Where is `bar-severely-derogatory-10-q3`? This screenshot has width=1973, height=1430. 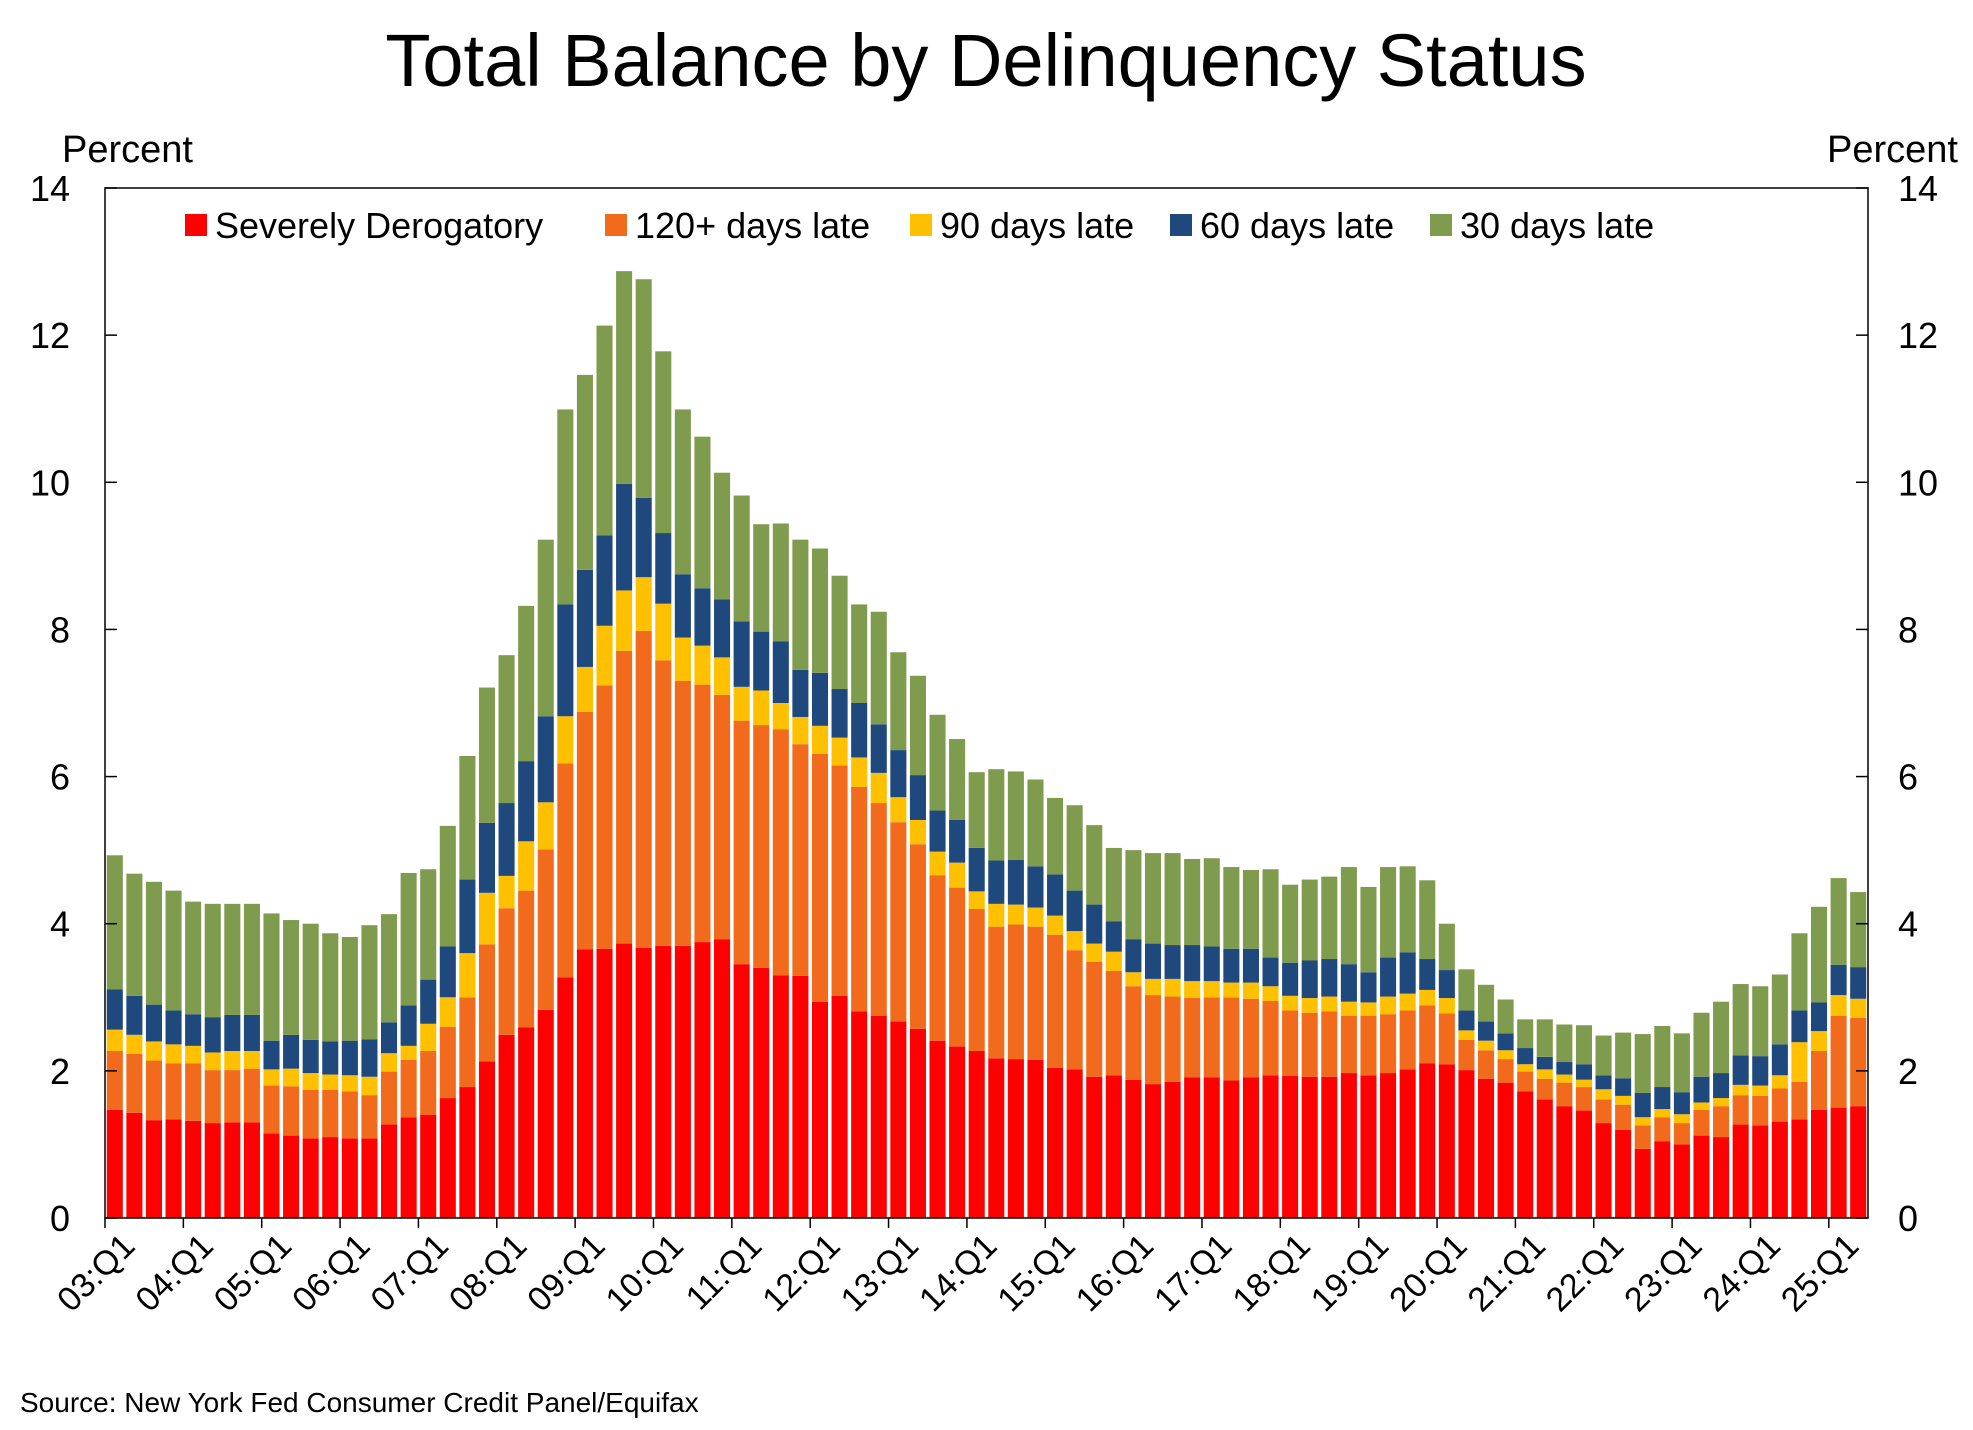 bar-severely-derogatory-10-q3 is located at coordinates (702, 1080).